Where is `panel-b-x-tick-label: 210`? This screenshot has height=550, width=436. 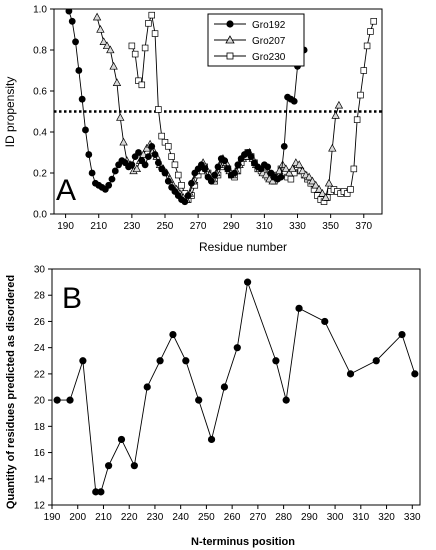
panel-b-x-tick-label: 210 is located at coordinates (103, 517).